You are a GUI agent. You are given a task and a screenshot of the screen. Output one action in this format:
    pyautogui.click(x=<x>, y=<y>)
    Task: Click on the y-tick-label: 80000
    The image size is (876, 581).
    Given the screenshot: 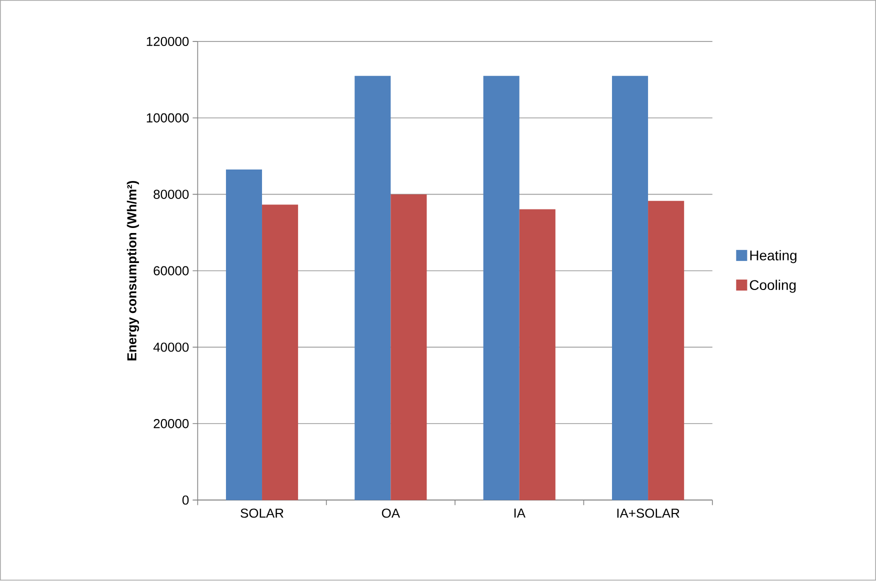 What is the action you would take?
    pyautogui.click(x=171, y=195)
    